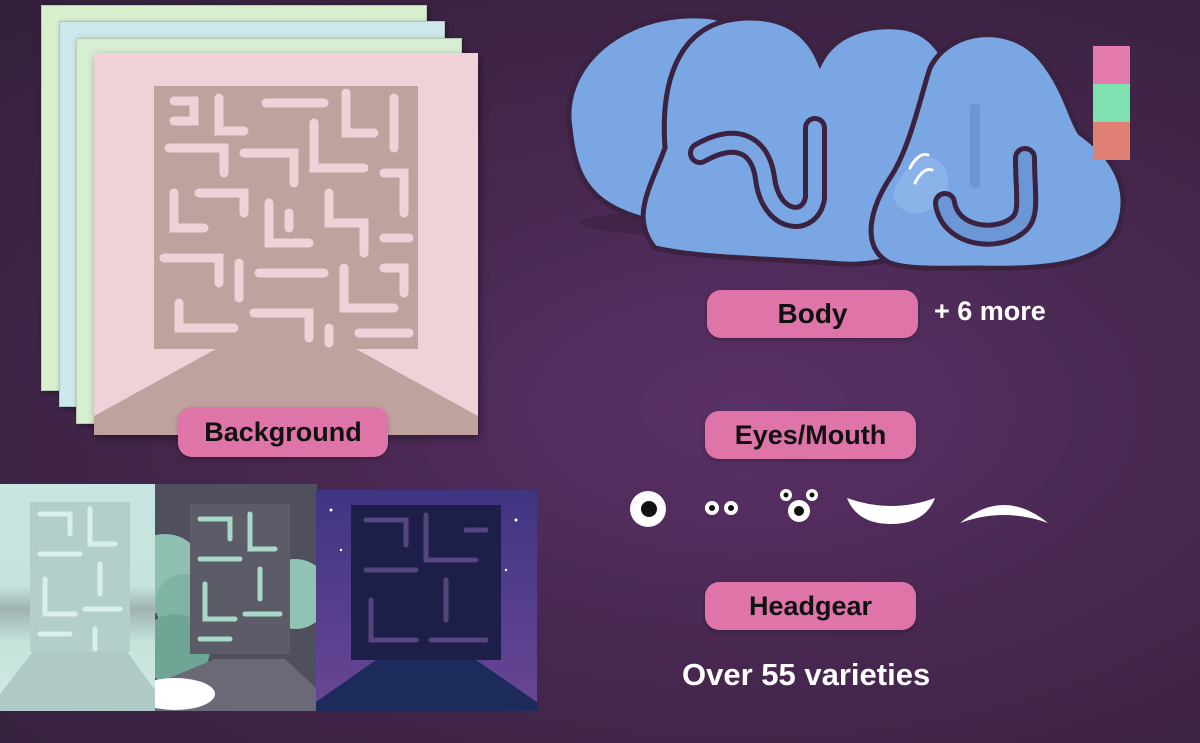 The image size is (1200, 743). Describe the element at coordinates (236, 597) in the screenshot. I see `background-thumbnail-cloudy` at that location.